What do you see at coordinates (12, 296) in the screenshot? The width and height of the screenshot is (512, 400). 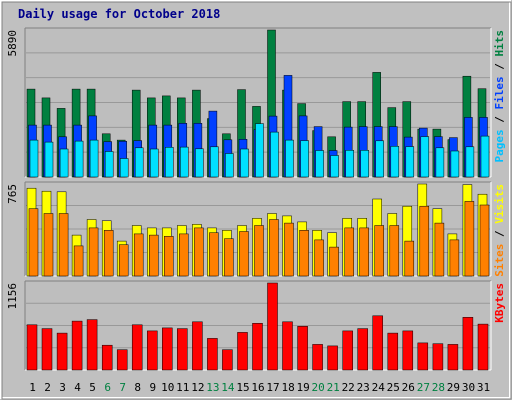 I see `y-max-label: 1156` at bounding box center [12, 296].